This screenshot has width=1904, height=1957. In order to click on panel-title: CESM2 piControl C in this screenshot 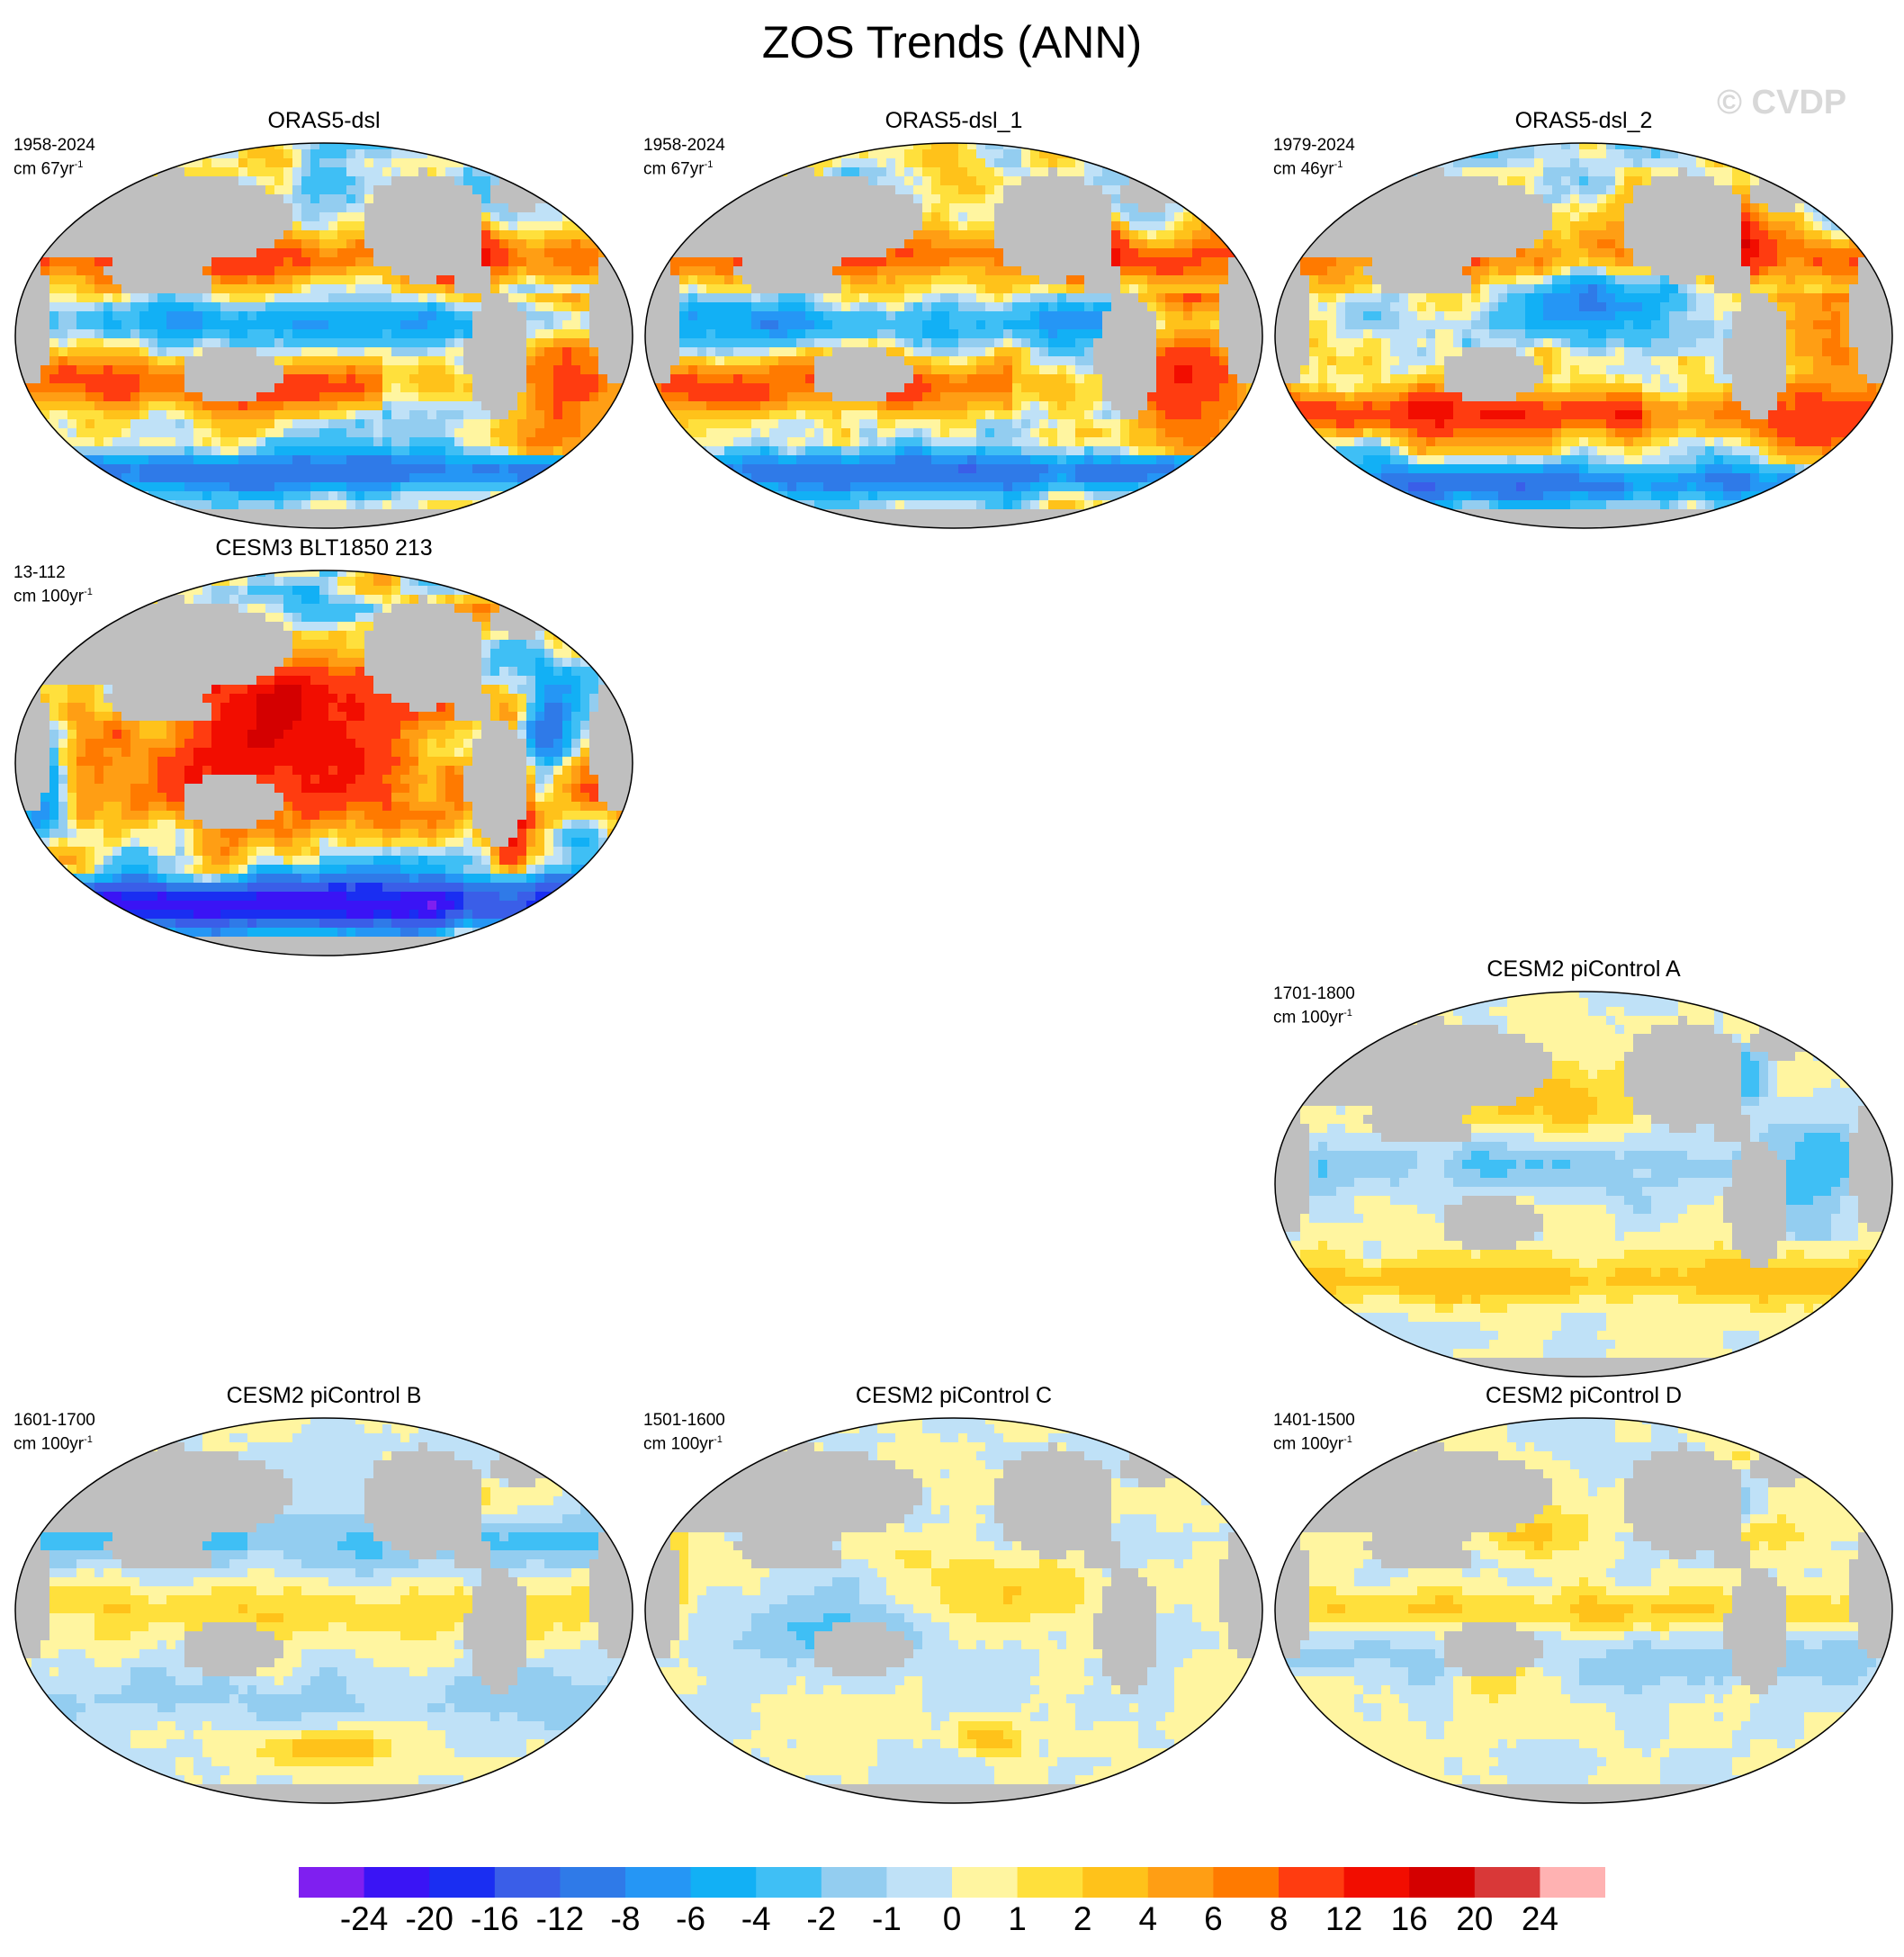, I will do `click(954, 1396)`.